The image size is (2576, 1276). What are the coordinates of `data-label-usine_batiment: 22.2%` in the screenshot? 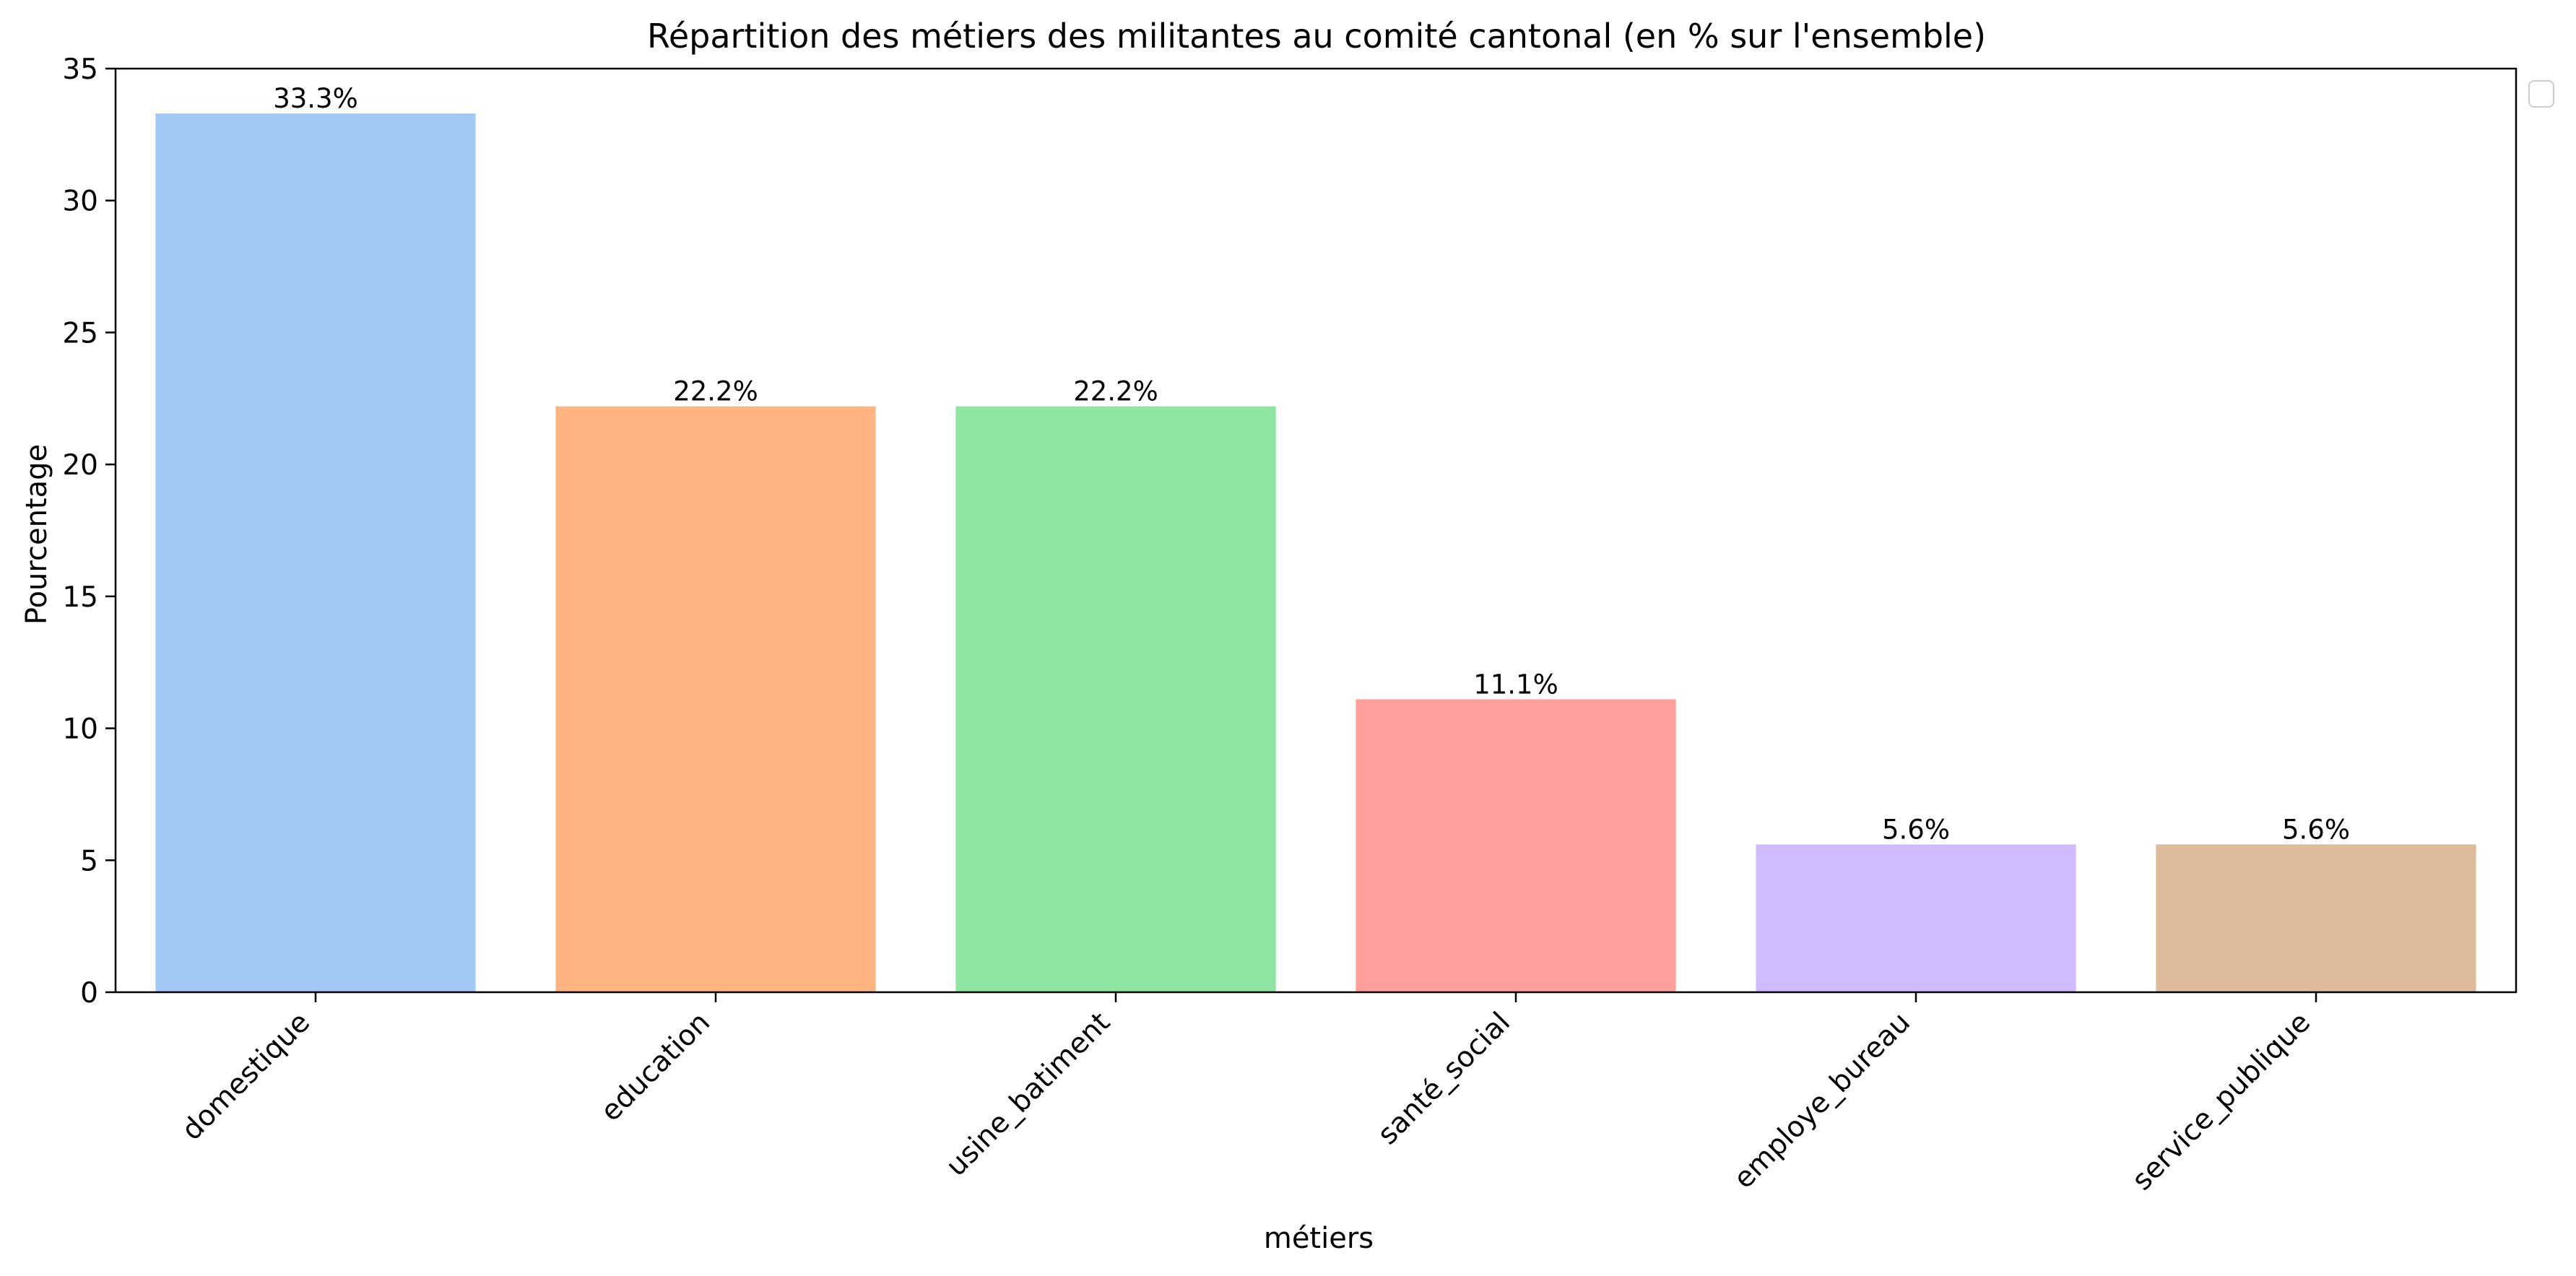 It's located at (1115, 391).